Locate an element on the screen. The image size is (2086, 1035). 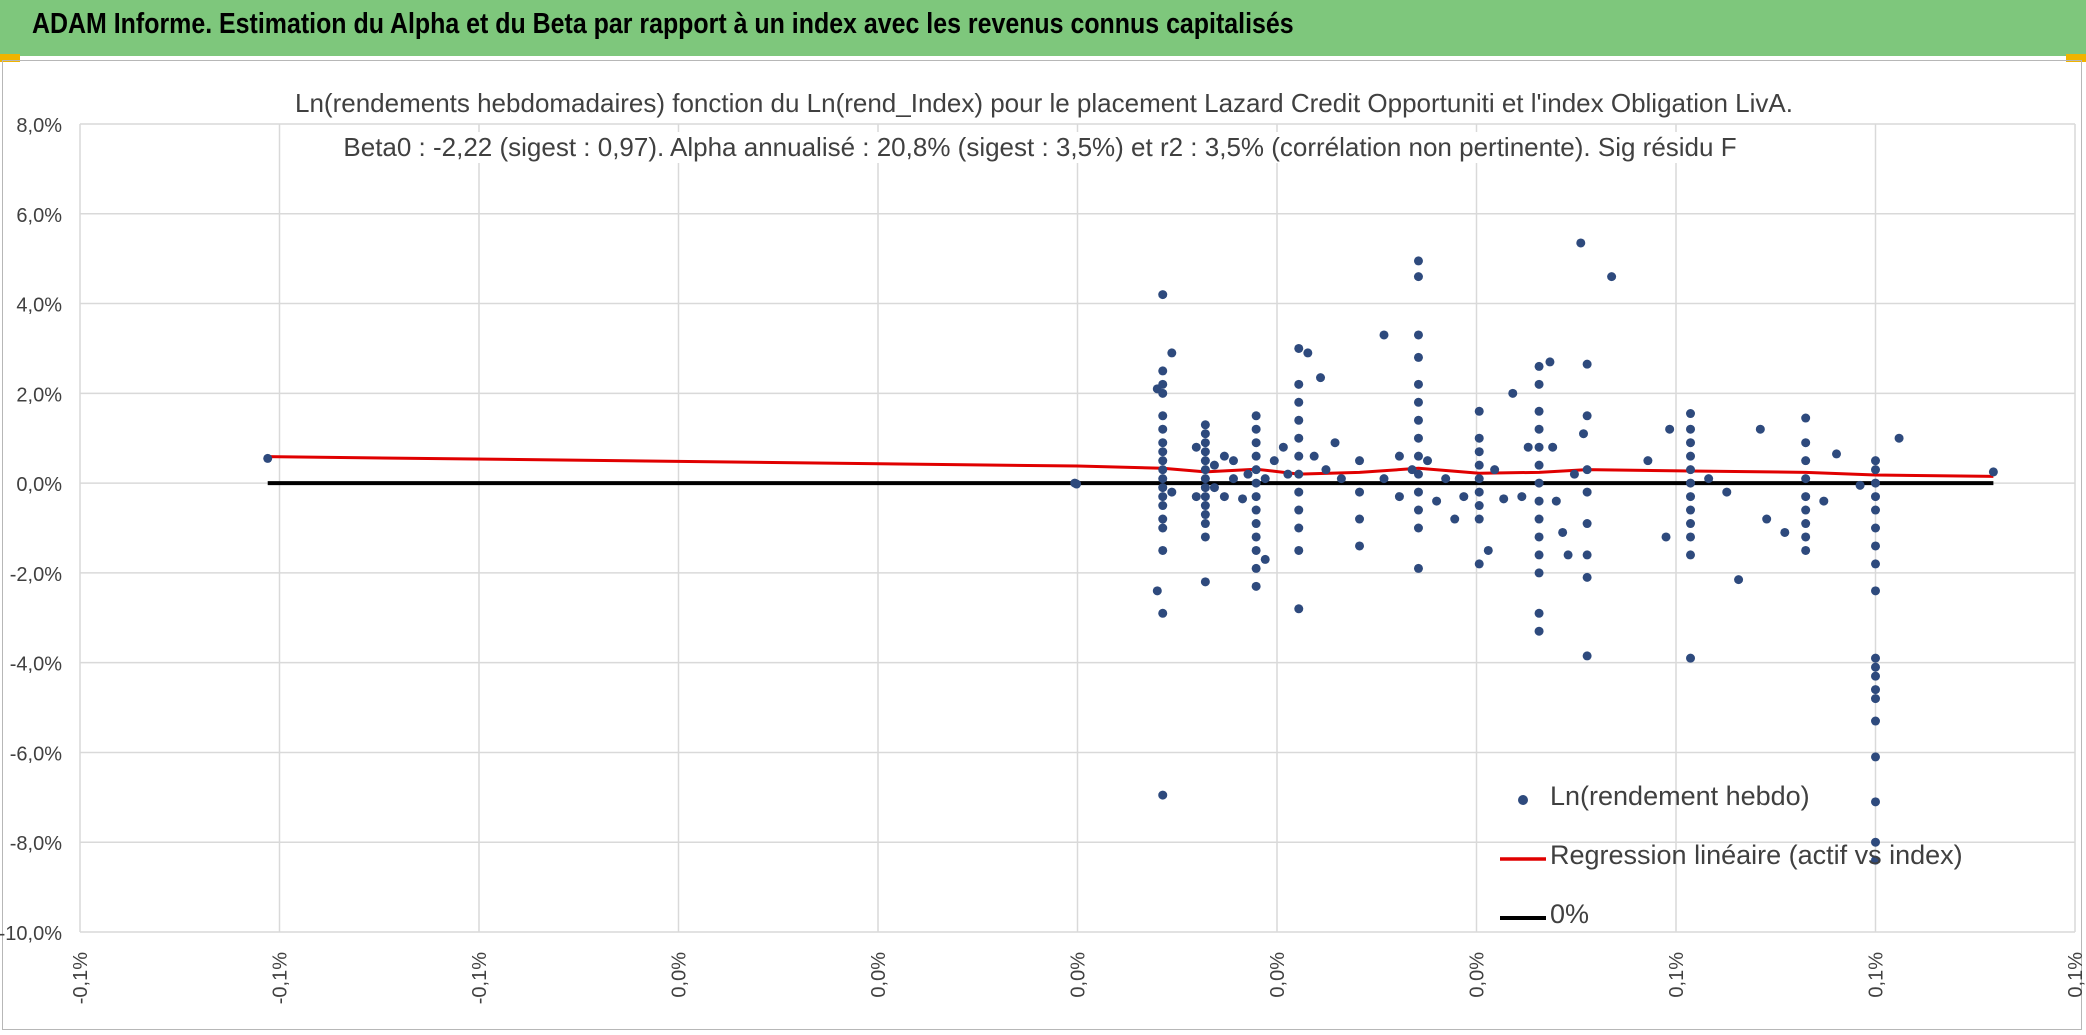
x-tick-label: 0,1% is located at coordinates (2075, 975).